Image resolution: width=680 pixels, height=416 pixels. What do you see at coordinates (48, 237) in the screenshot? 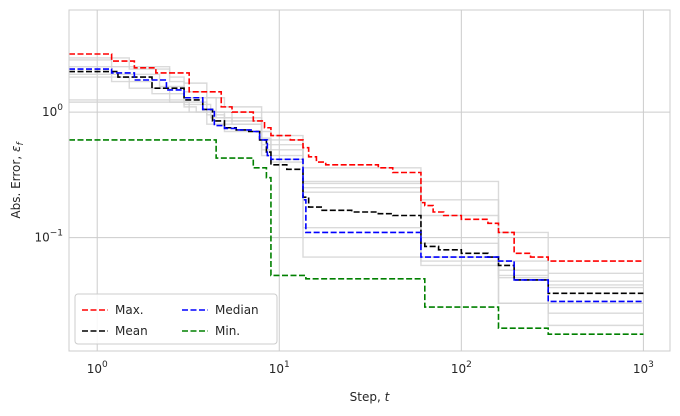
I see `y-tick-label: 10⁻¹` at bounding box center [48, 237].